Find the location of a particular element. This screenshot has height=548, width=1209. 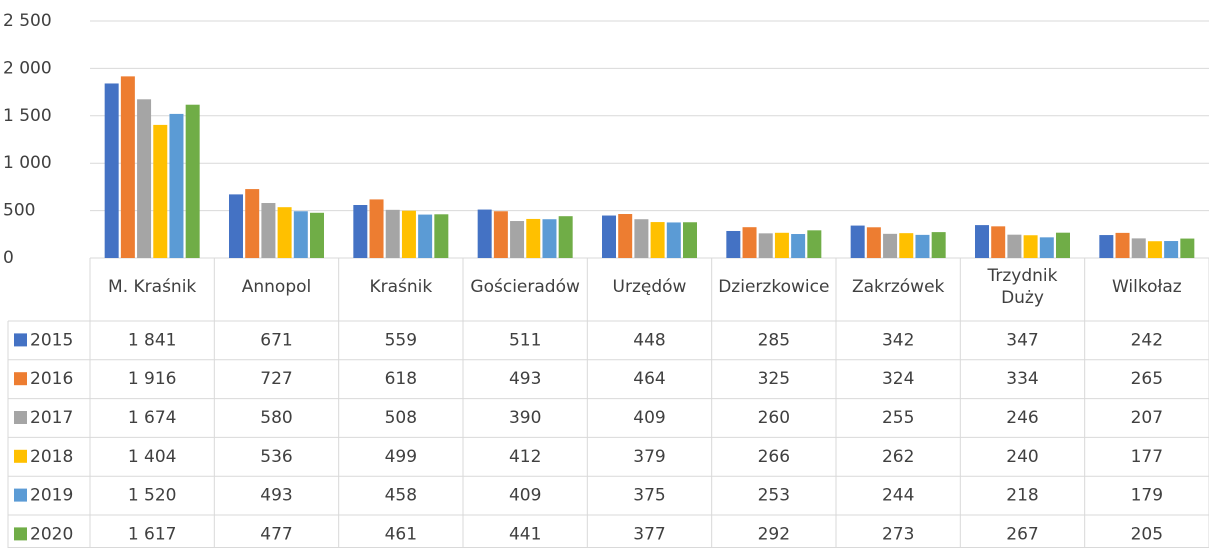

table-value: 1 520 is located at coordinates (152, 496).